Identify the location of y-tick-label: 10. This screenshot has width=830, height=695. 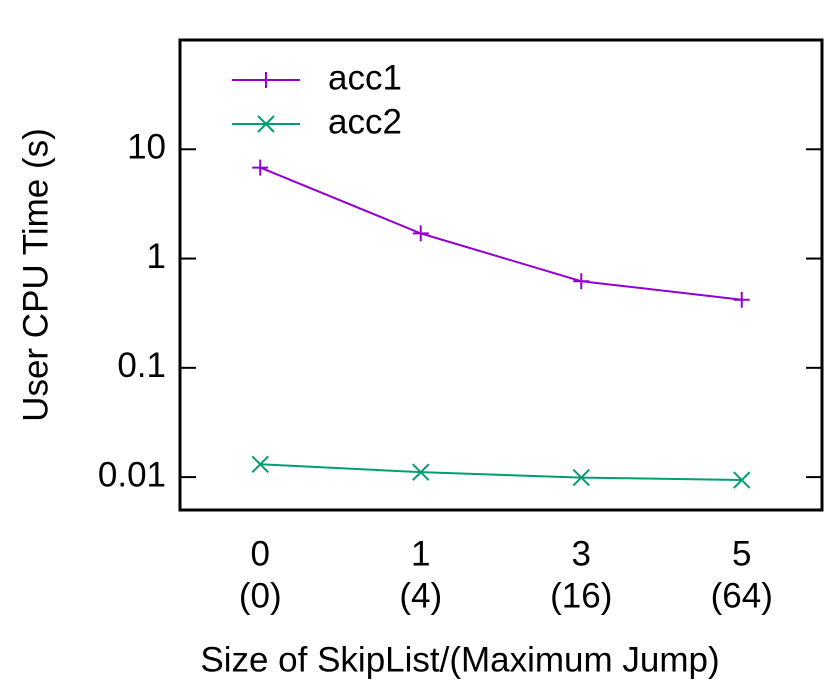
(146, 147).